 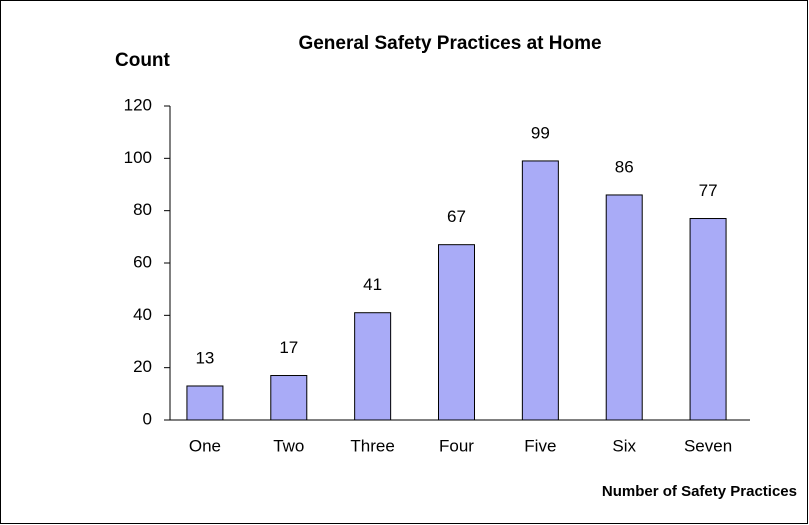 I want to click on y-tick-label: 120, so click(x=138, y=104).